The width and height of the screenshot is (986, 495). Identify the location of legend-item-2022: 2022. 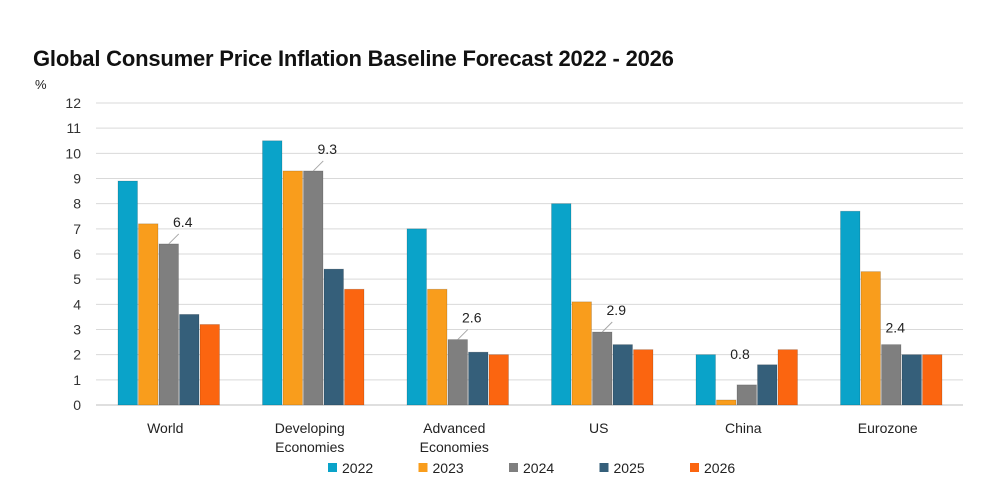
(350, 468).